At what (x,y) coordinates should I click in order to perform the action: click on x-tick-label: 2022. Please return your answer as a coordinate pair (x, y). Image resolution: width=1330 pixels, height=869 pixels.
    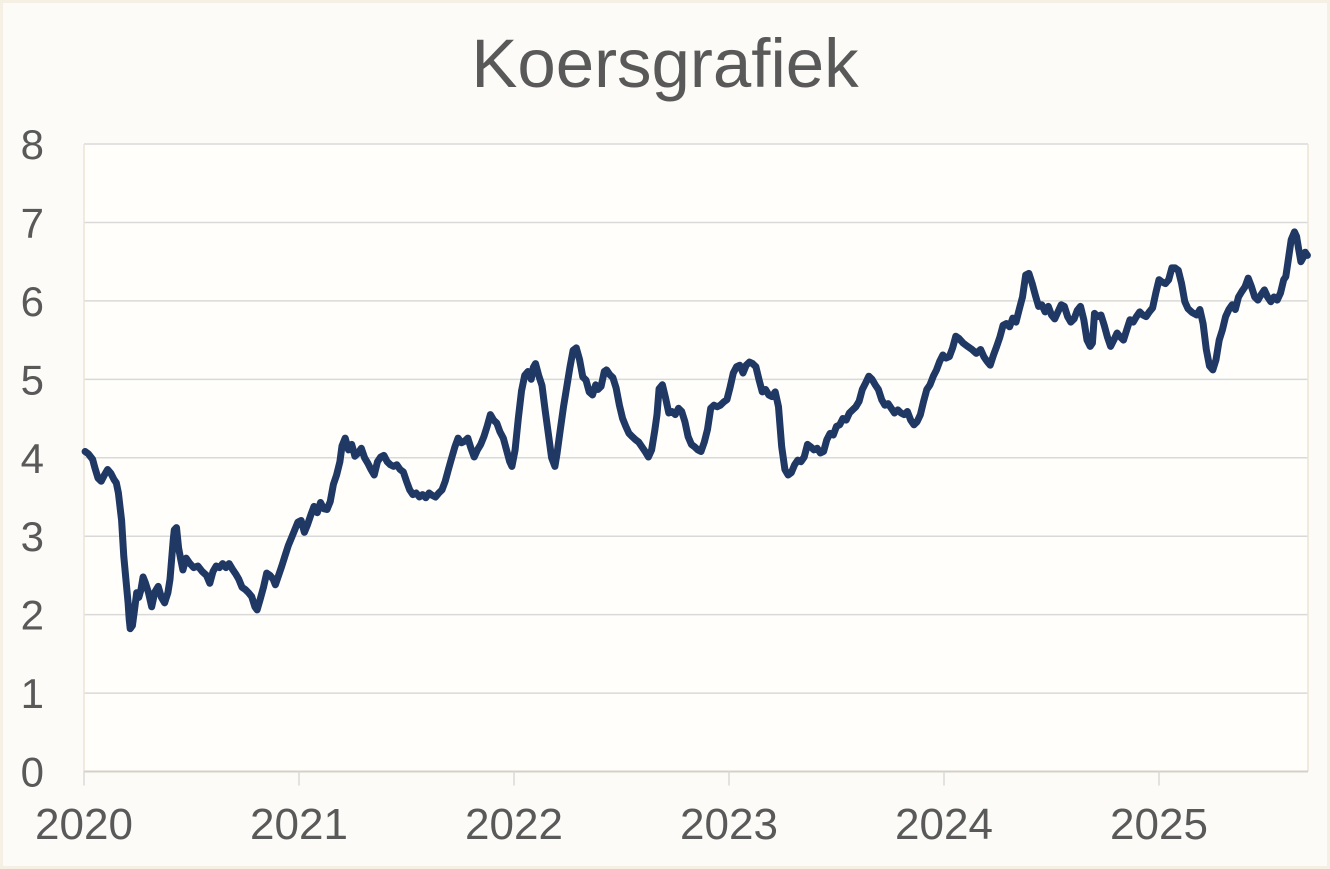
    Looking at the image, I should click on (514, 824).